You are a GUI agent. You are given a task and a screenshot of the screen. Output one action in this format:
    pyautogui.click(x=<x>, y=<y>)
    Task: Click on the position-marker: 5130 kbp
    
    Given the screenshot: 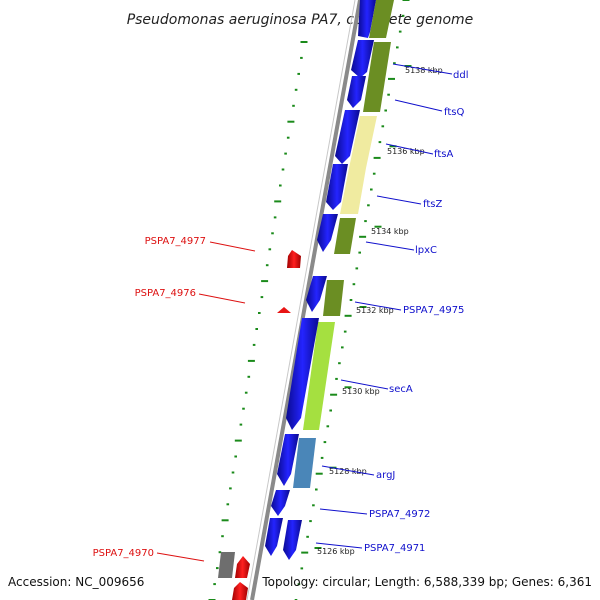 What is the action you would take?
    pyautogui.click(x=361, y=391)
    